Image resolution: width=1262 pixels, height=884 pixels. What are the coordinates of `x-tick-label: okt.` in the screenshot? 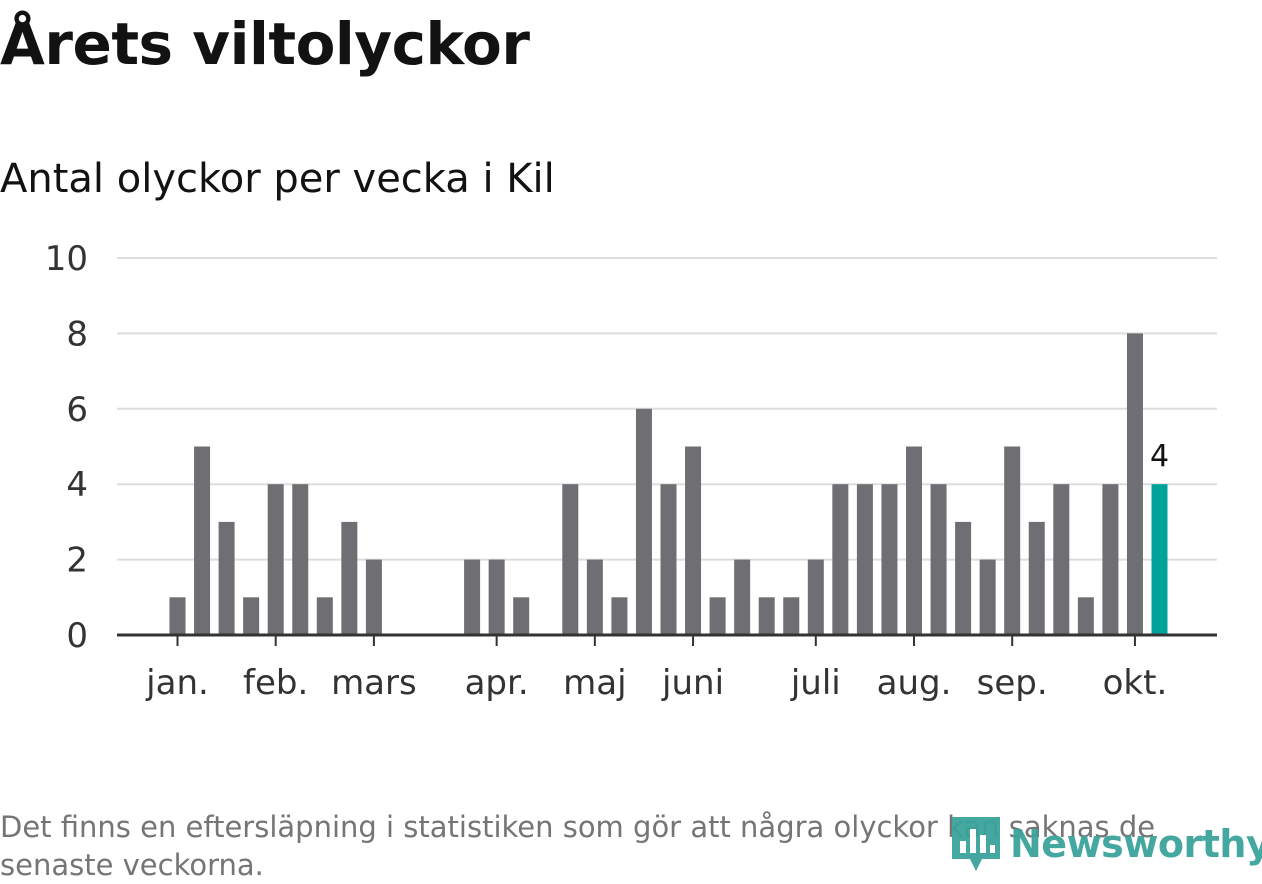 It's located at (1135, 683).